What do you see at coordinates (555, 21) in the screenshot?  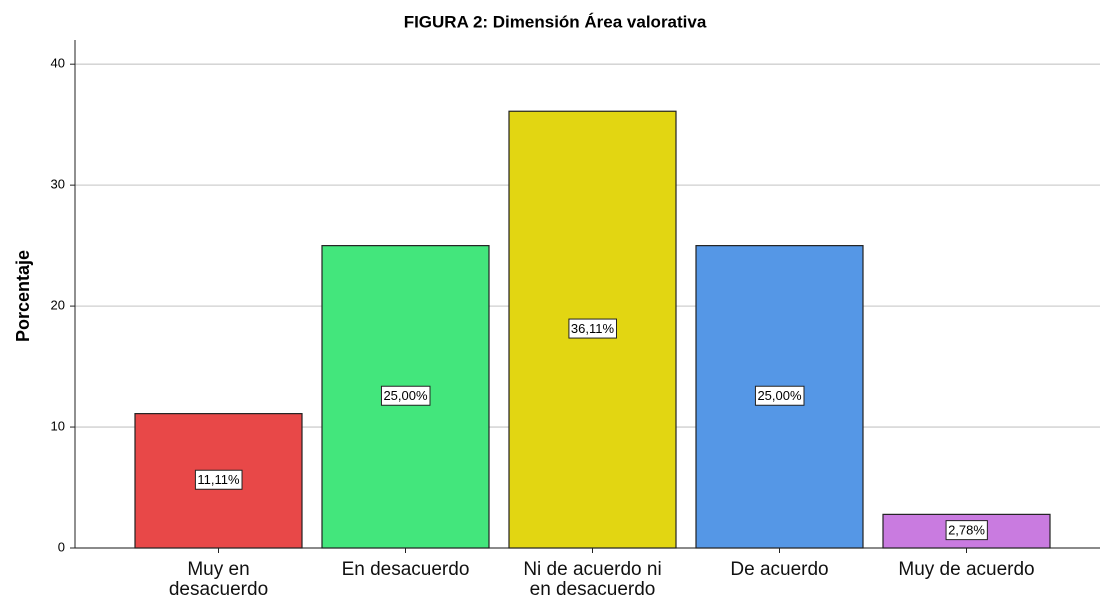 I see `chart-title: FIGURA 2: Dimensión Área valorativa` at bounding box center [555, 21].